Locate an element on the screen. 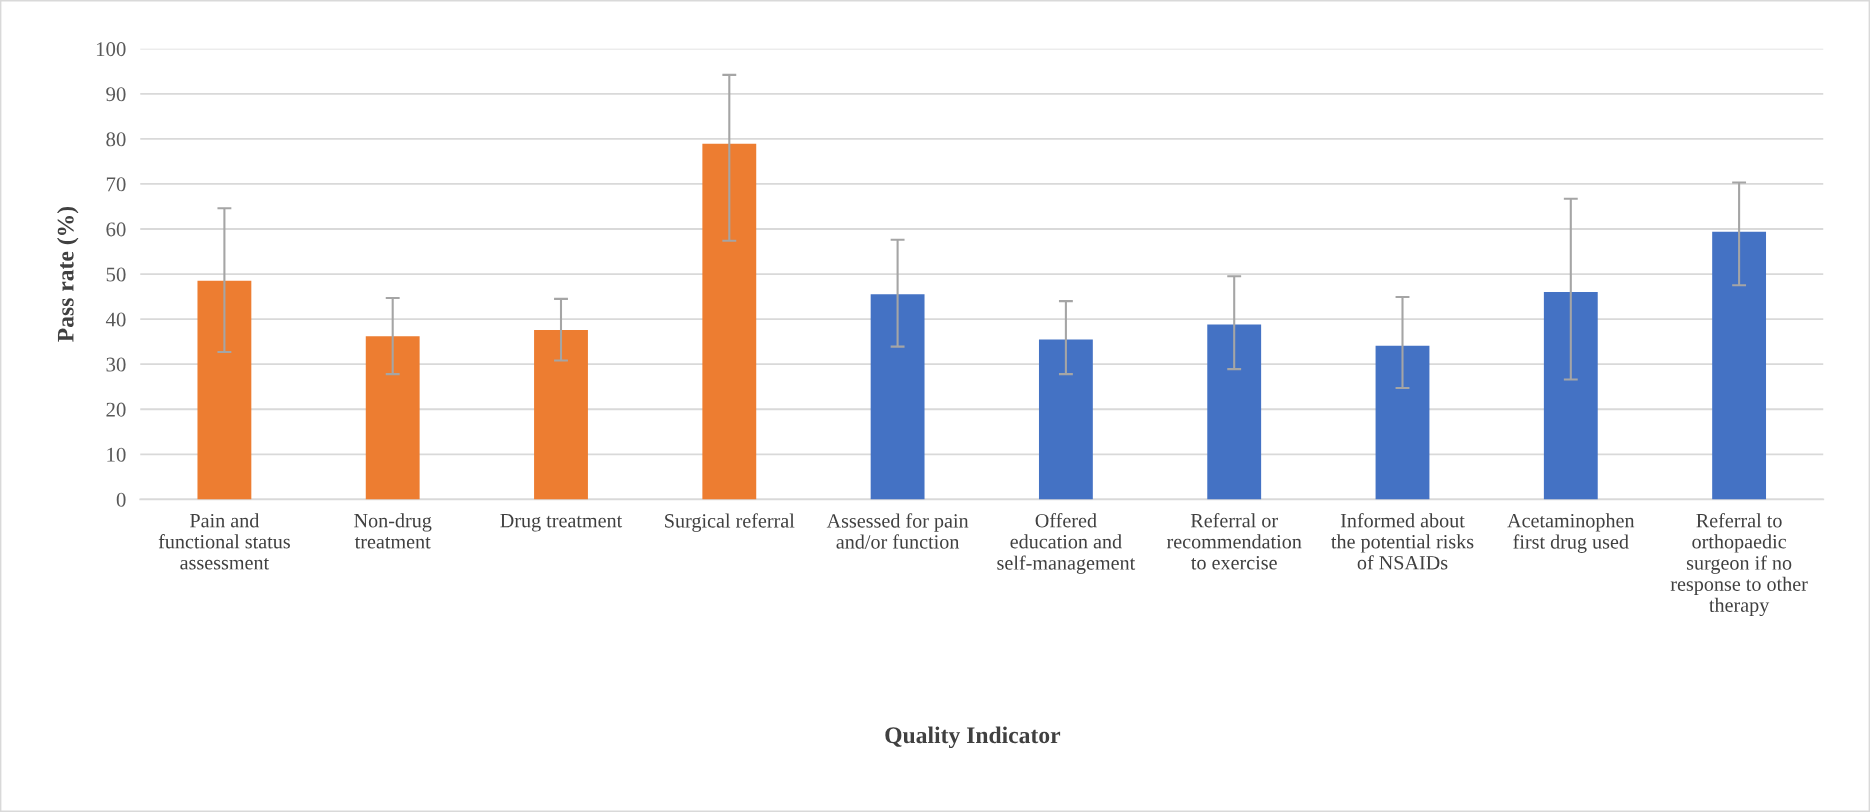 Image resolution: width=1870 pixels, height=812 pixels. y-tick-label: 40 is located at coordinates (115, 319).